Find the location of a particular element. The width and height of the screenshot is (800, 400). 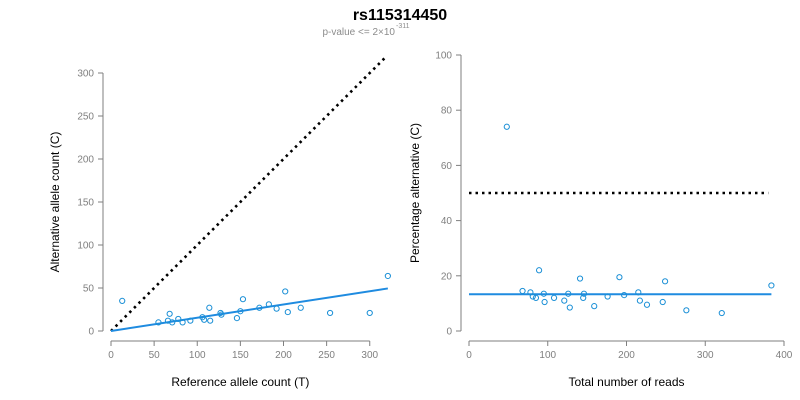

y-tick-label: 20 is located at coordinates (447, 276).